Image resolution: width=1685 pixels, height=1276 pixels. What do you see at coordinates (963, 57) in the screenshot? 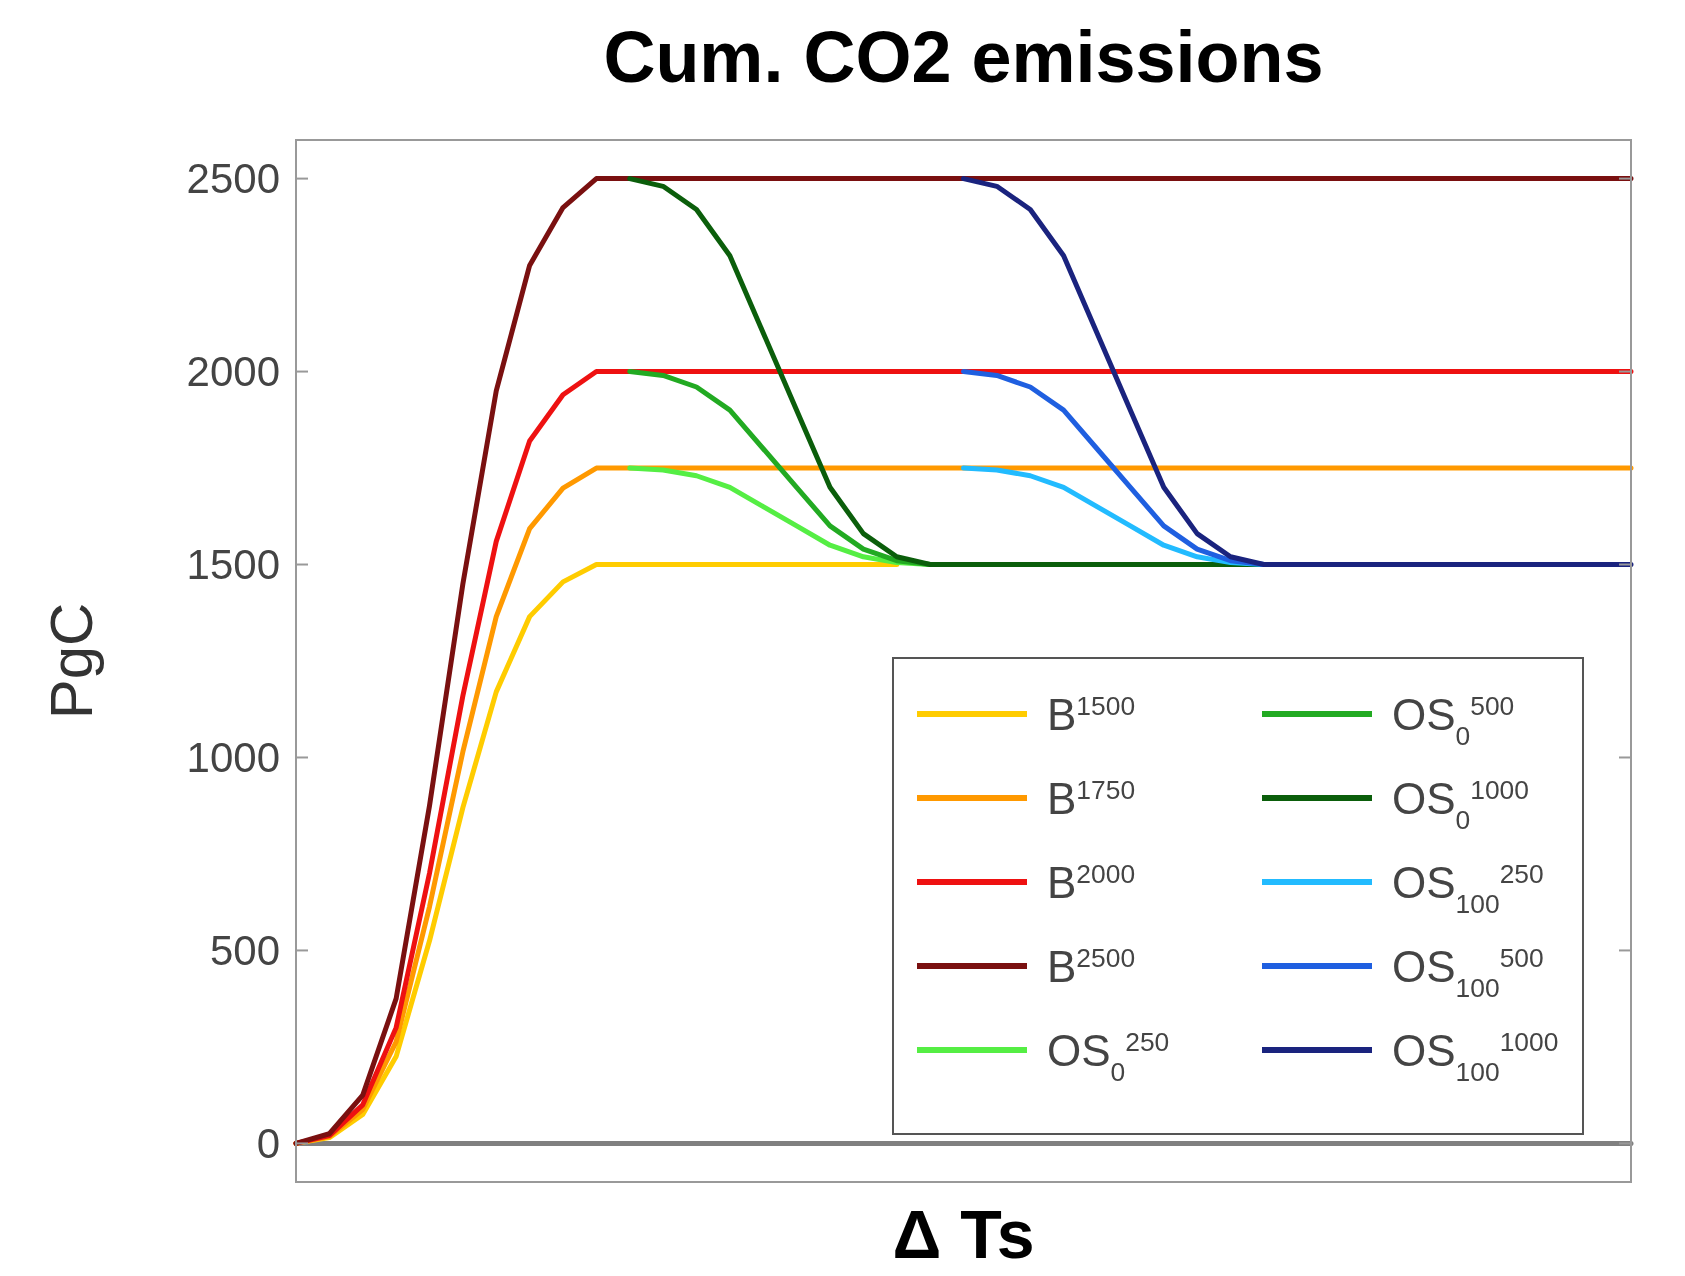
I see `chart-title: Cum. CO2 emissions` at bounding box center [963, 57].